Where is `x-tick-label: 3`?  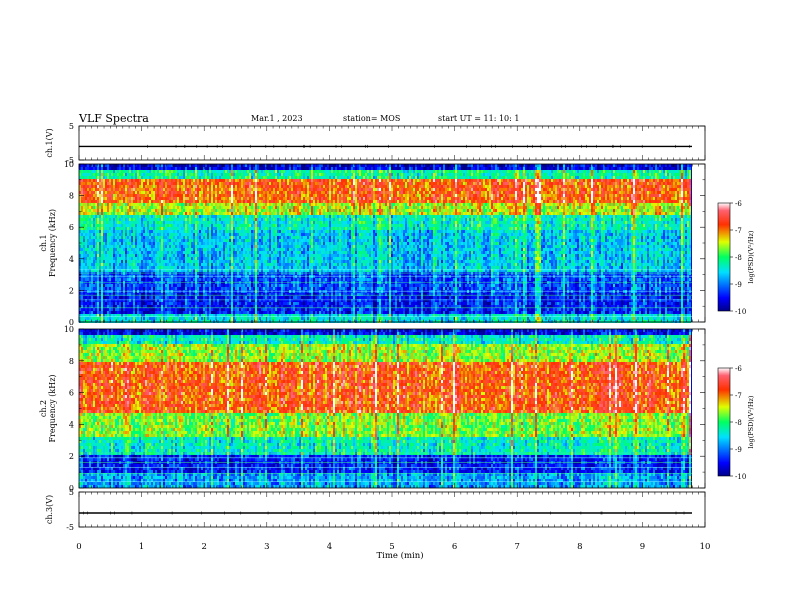
x-tick-label: 3 is located at coordinates (266, 547).